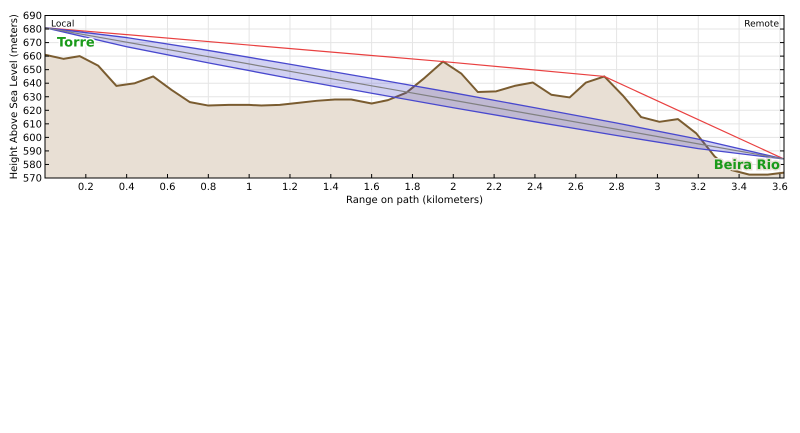 This screenshot has width=800, height=433. Describe the element at coordinates (32, 165) in the screenshot. I see `y-tick-label: 580` at that location.